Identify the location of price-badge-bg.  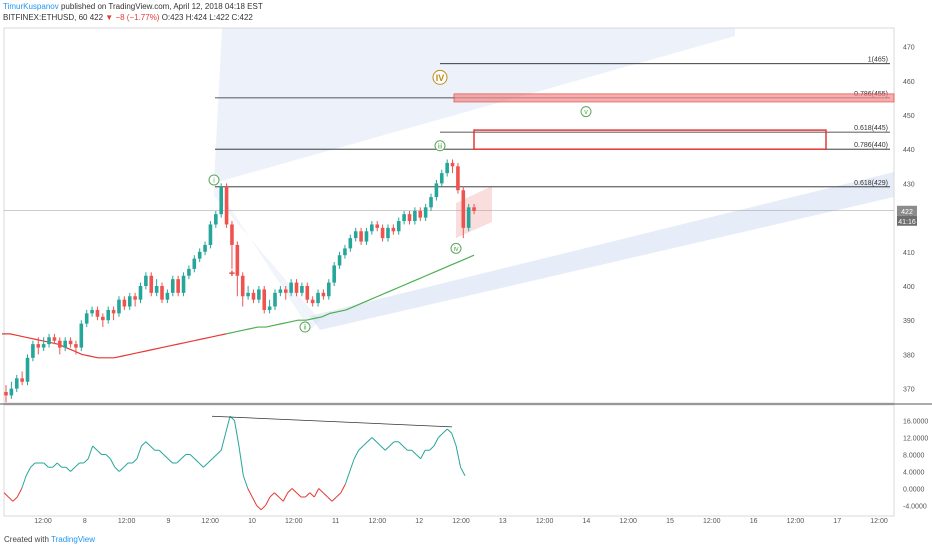
(907, 210).